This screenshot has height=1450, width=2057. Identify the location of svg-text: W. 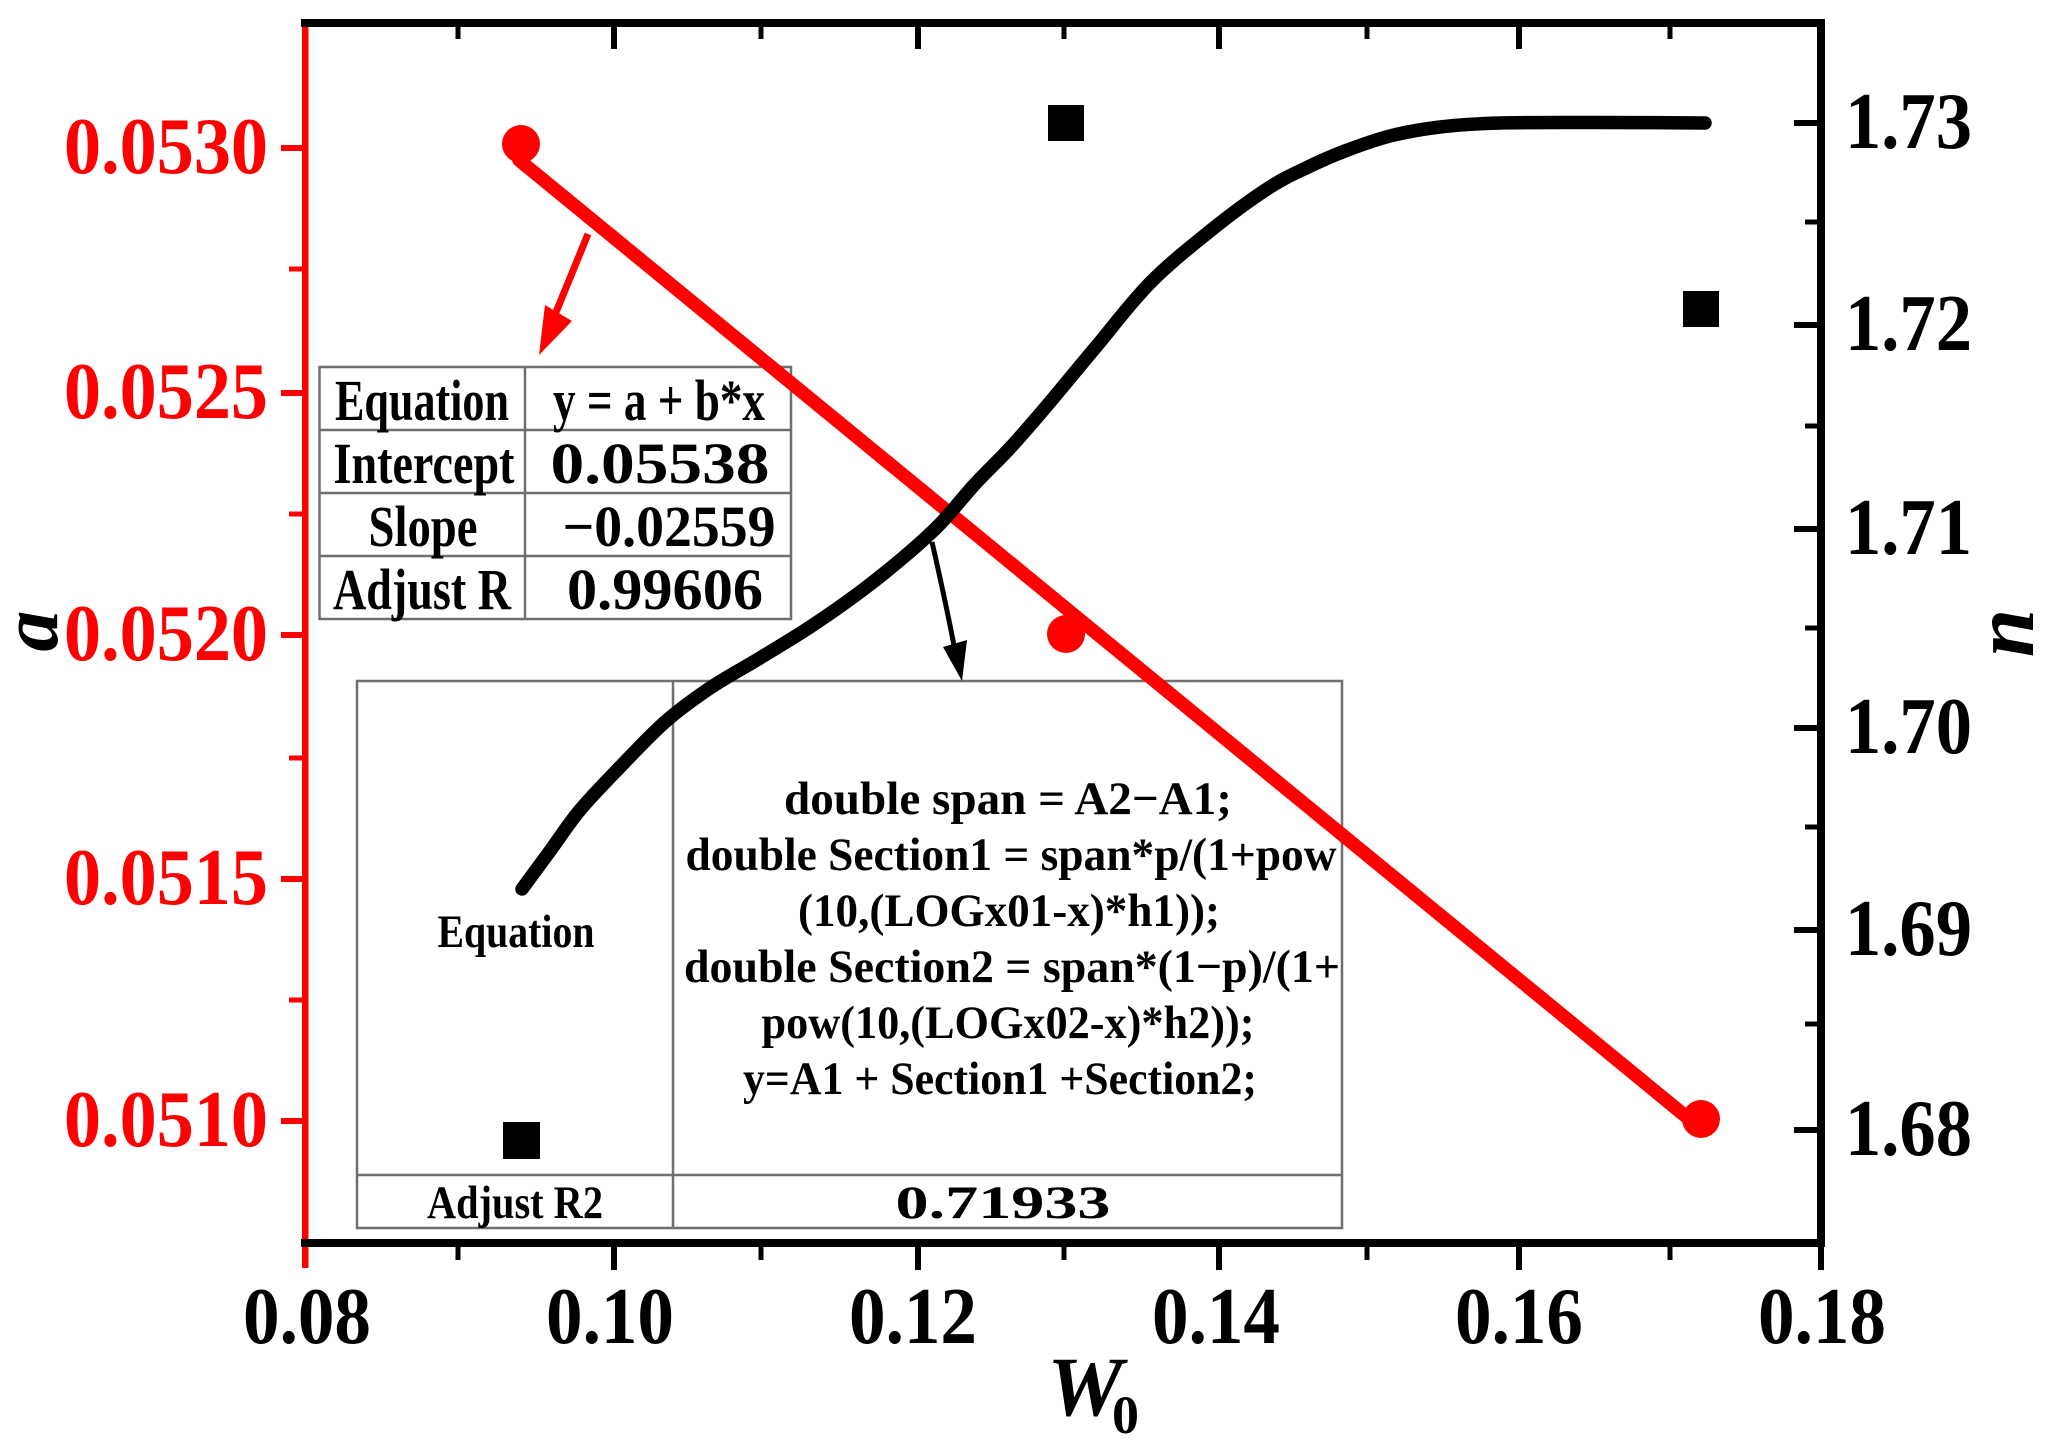
(1087, 1387).